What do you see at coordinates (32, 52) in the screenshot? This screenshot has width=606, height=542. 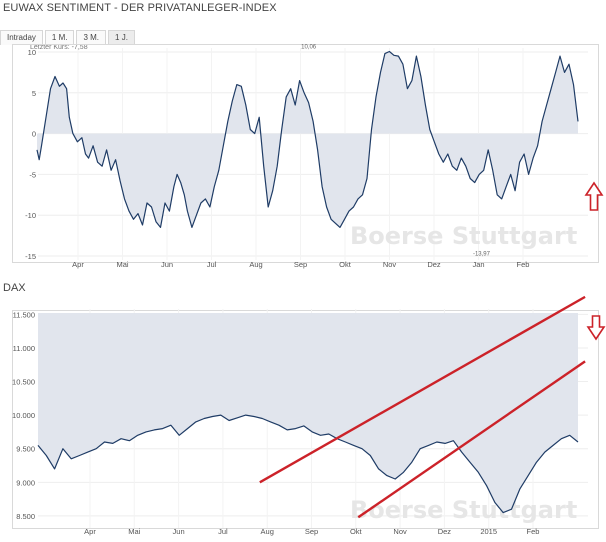 I see `sentiment-ytick-label: 10` at bounding box center [32, 52].